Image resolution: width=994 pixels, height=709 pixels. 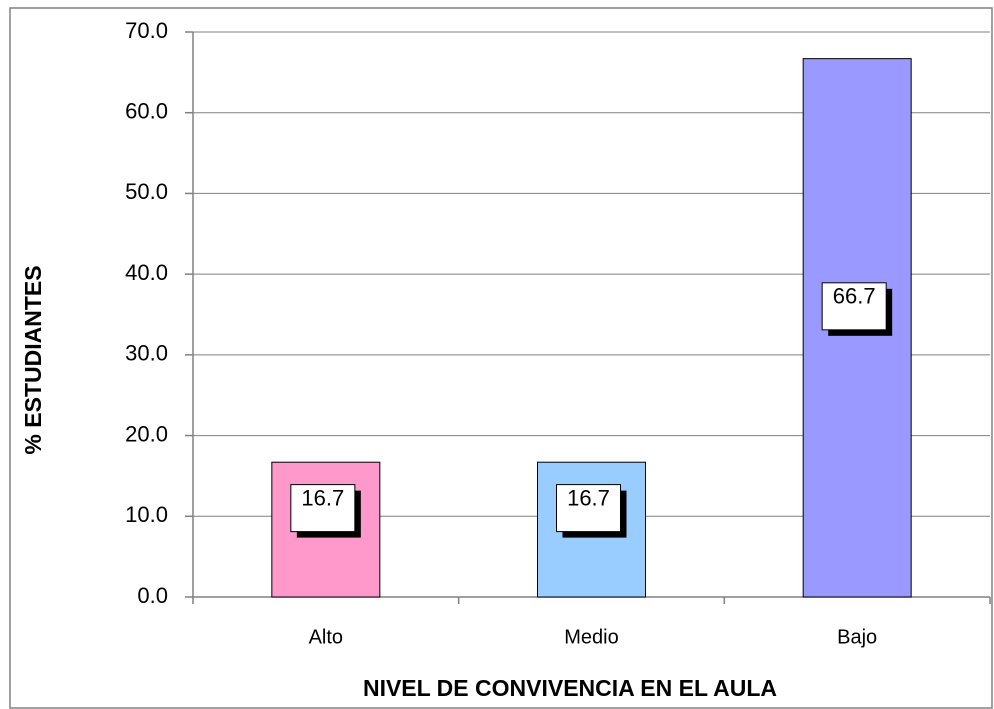 What do you see at coordinates (857, 637) in the screenshot?
I see `x-tick-label: Bajo` at bounding box center [857, 637].